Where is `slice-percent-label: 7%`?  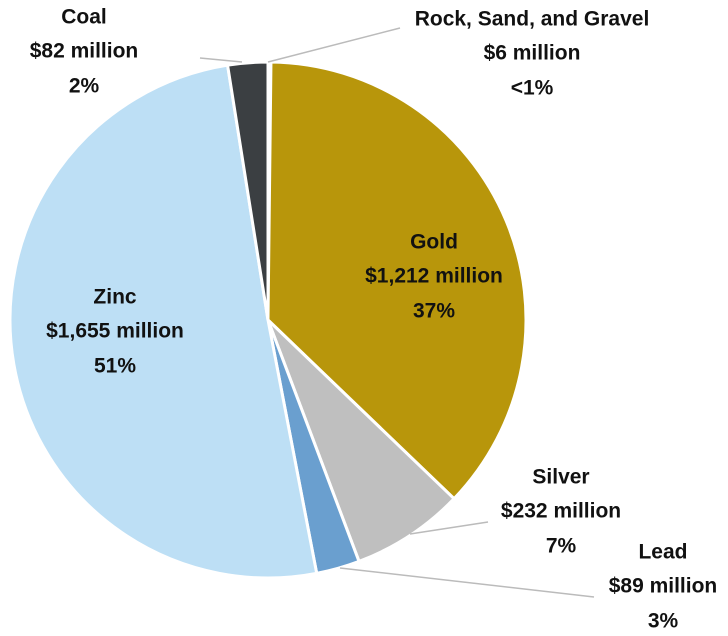
slice-percent-label: 7% is located at coordinates (561, 546).